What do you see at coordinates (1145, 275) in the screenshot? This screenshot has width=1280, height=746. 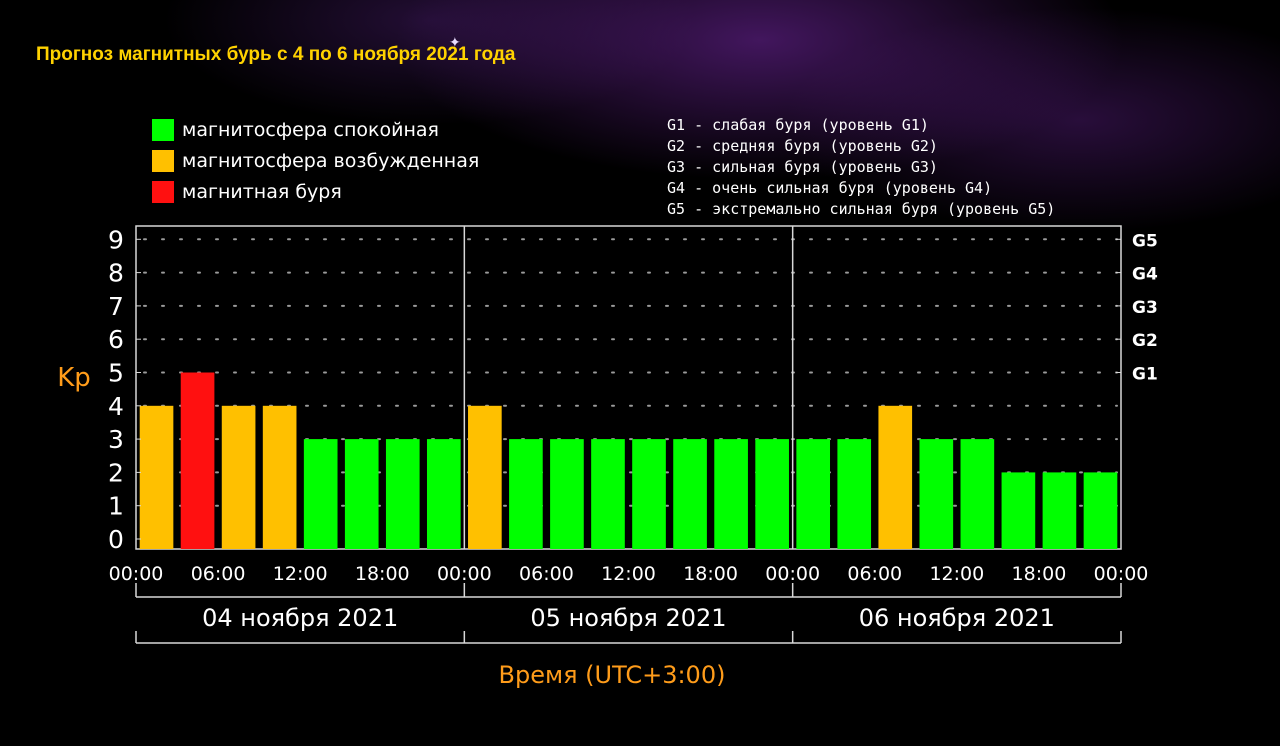 I see `g-level-label: G4` at bounding box center [1145, 275].